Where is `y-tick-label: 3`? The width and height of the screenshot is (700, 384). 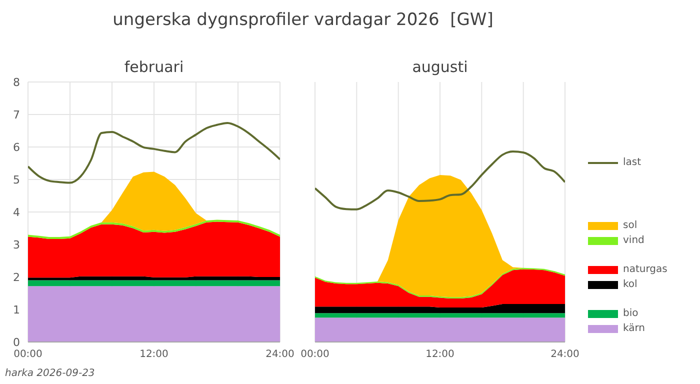
y-tick-label: 3 is located at coordinates (16, 245).